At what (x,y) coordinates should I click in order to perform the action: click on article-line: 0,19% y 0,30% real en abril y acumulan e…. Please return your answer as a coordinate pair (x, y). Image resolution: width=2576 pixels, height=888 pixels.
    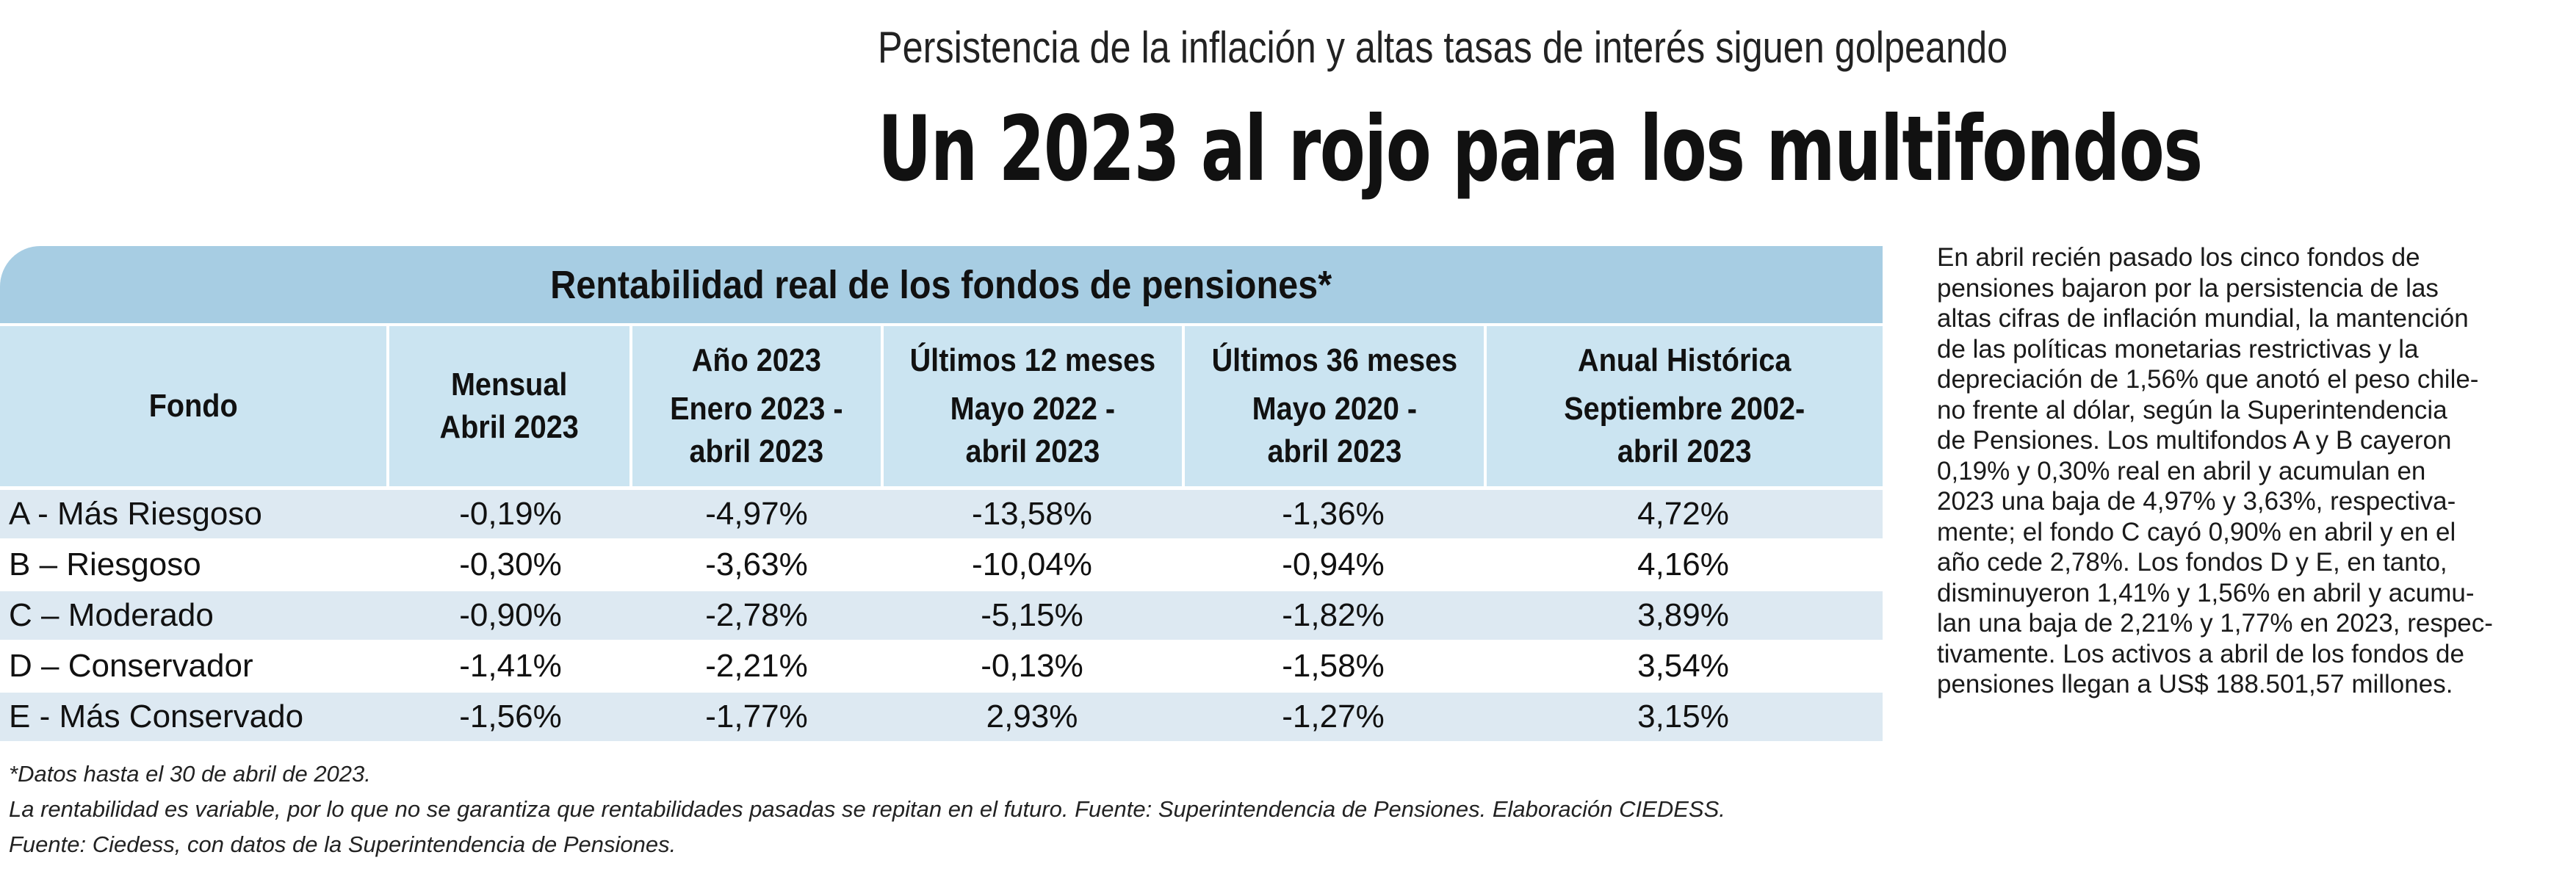
    Looking at the image, I should click on (2181, 470).